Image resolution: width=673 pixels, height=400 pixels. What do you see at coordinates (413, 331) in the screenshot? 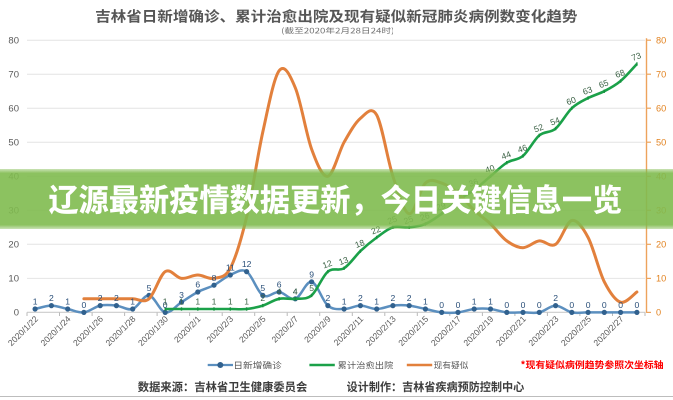
I see `svg-text: 2020/2/15` at bounding box center [413, 331].